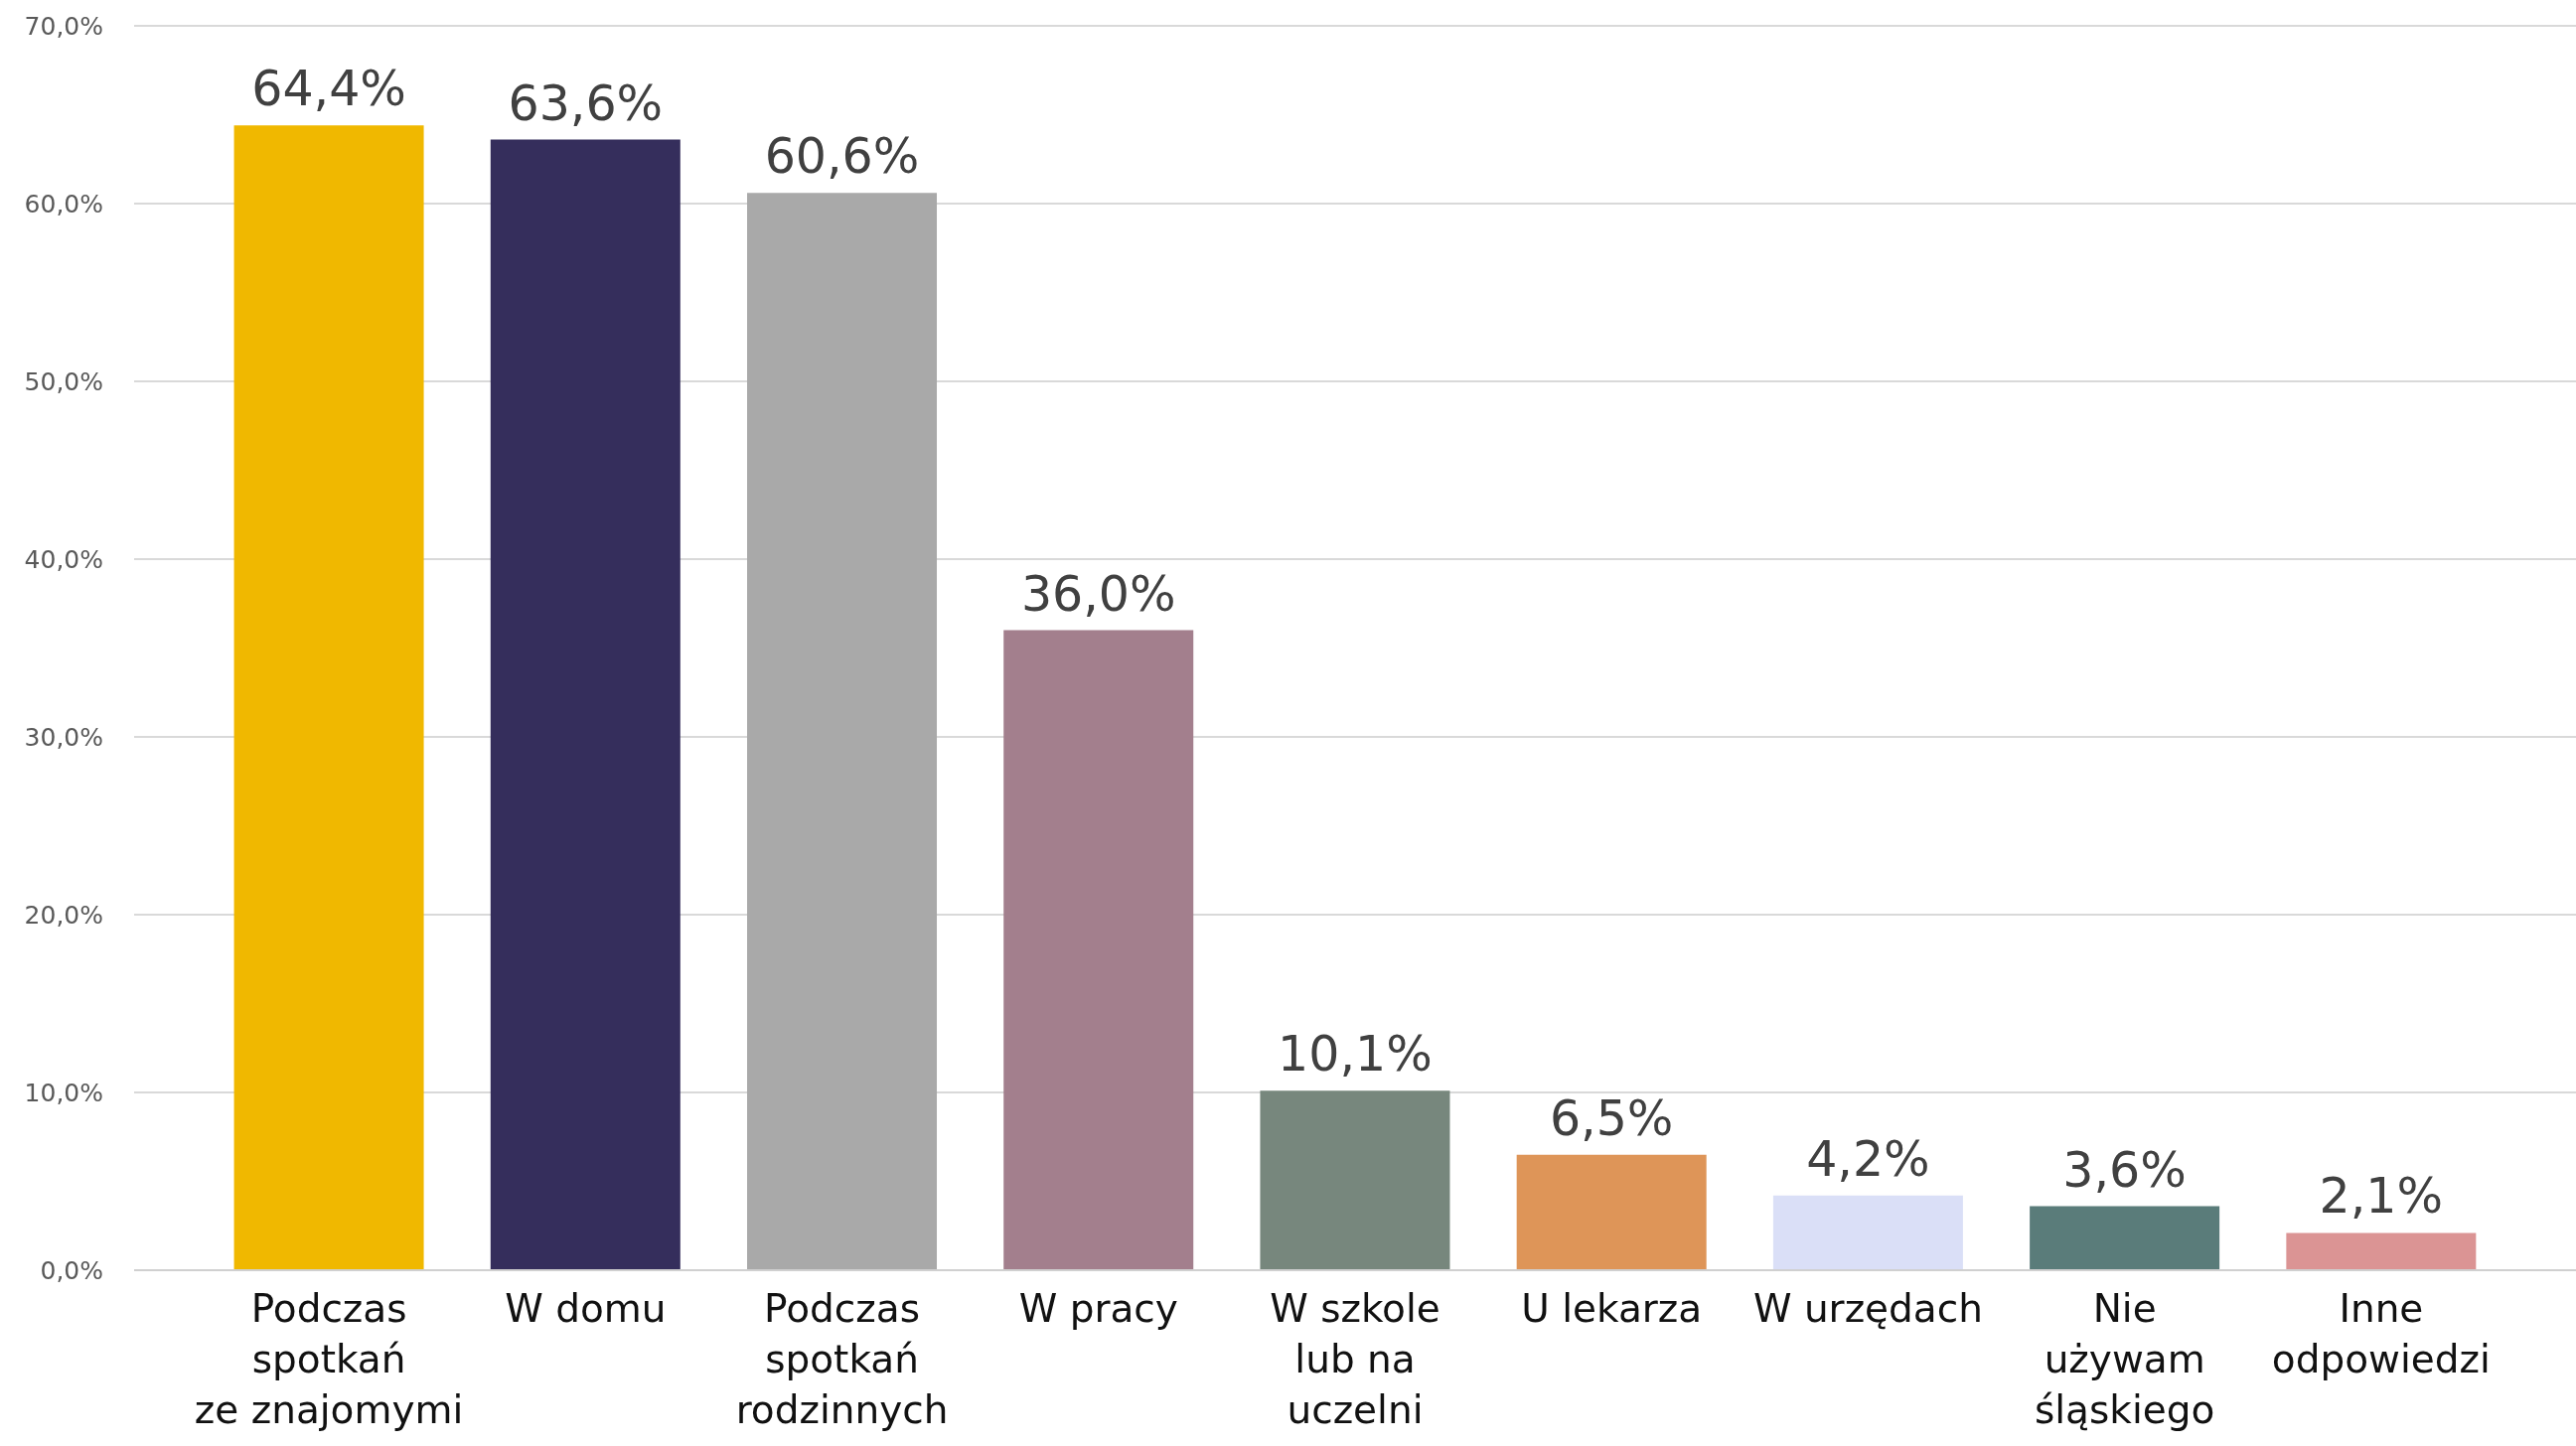  Describe the element at coordinates (1355, 1055) in the screenshot. I see `data-label: 10,1%` at that location.